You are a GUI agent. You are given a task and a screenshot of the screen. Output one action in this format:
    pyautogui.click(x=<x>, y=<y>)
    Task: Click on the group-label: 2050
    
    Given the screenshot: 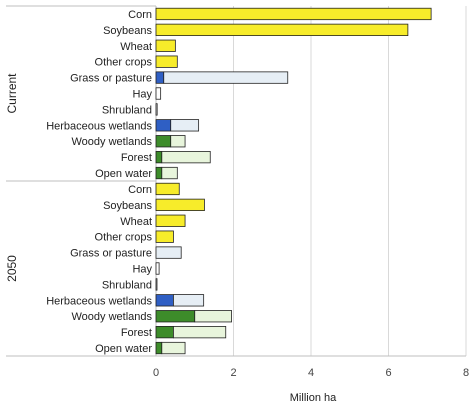 What is the action you would take?
    pyautogui.click(x=12, y=268)
    